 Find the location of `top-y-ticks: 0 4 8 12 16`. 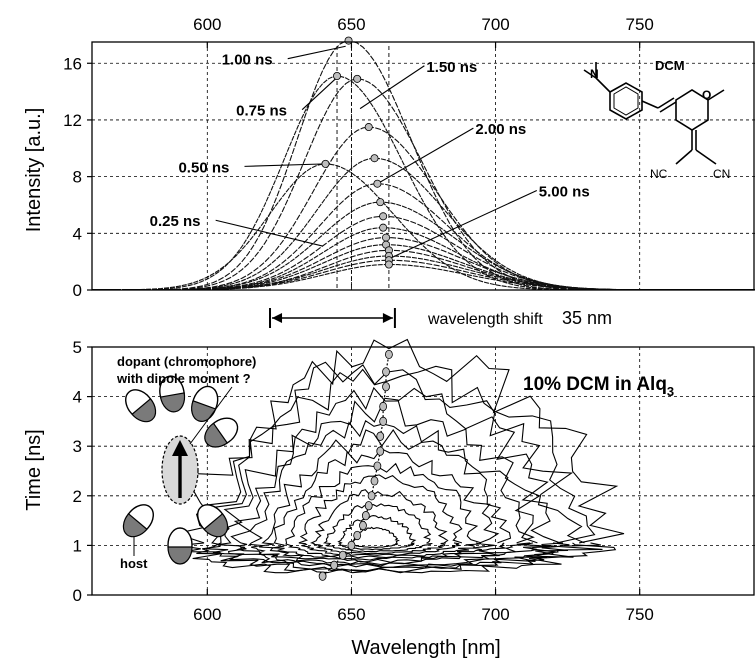

top-y-ticks: 0 4 8 12 16 is located at coordinates (77, 177).